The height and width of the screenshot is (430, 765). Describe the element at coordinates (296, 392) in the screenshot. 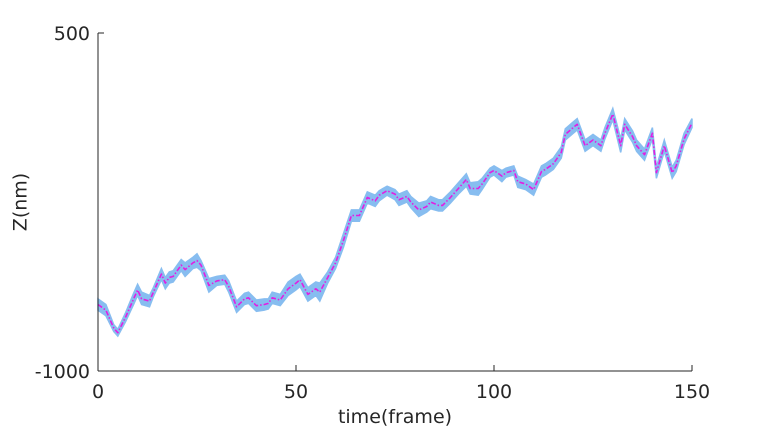

I see `x-tick-label: 50` at that location.